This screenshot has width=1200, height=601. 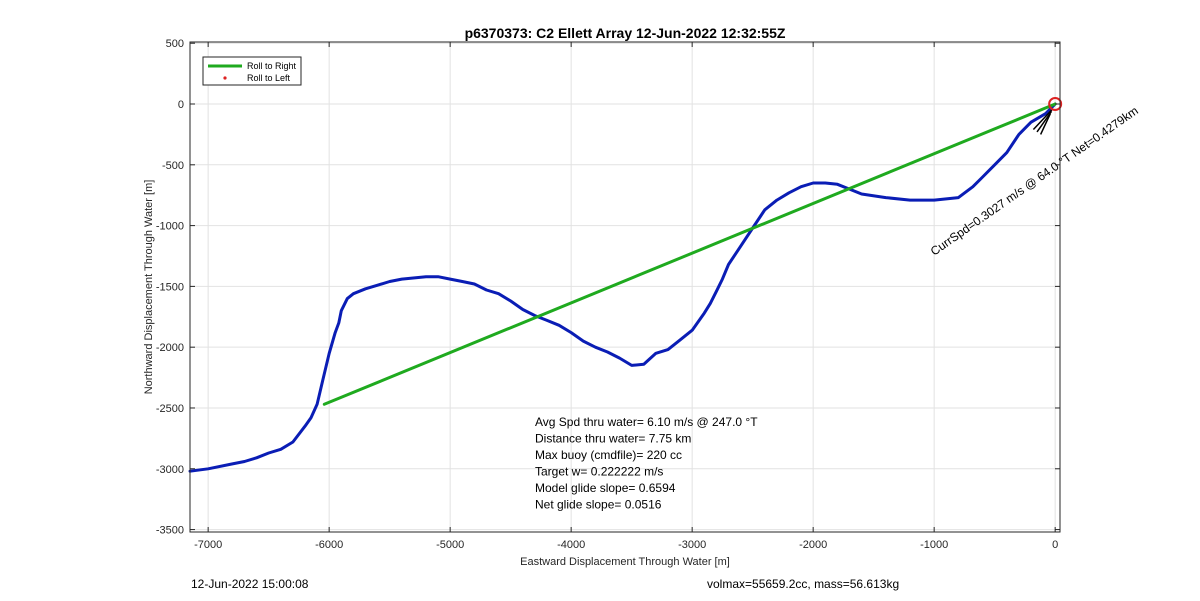 What do you see at coordinates (1055, 545) in the screenshot?
I see `x-tick-label: 0` at bounding box center [1055, 545].